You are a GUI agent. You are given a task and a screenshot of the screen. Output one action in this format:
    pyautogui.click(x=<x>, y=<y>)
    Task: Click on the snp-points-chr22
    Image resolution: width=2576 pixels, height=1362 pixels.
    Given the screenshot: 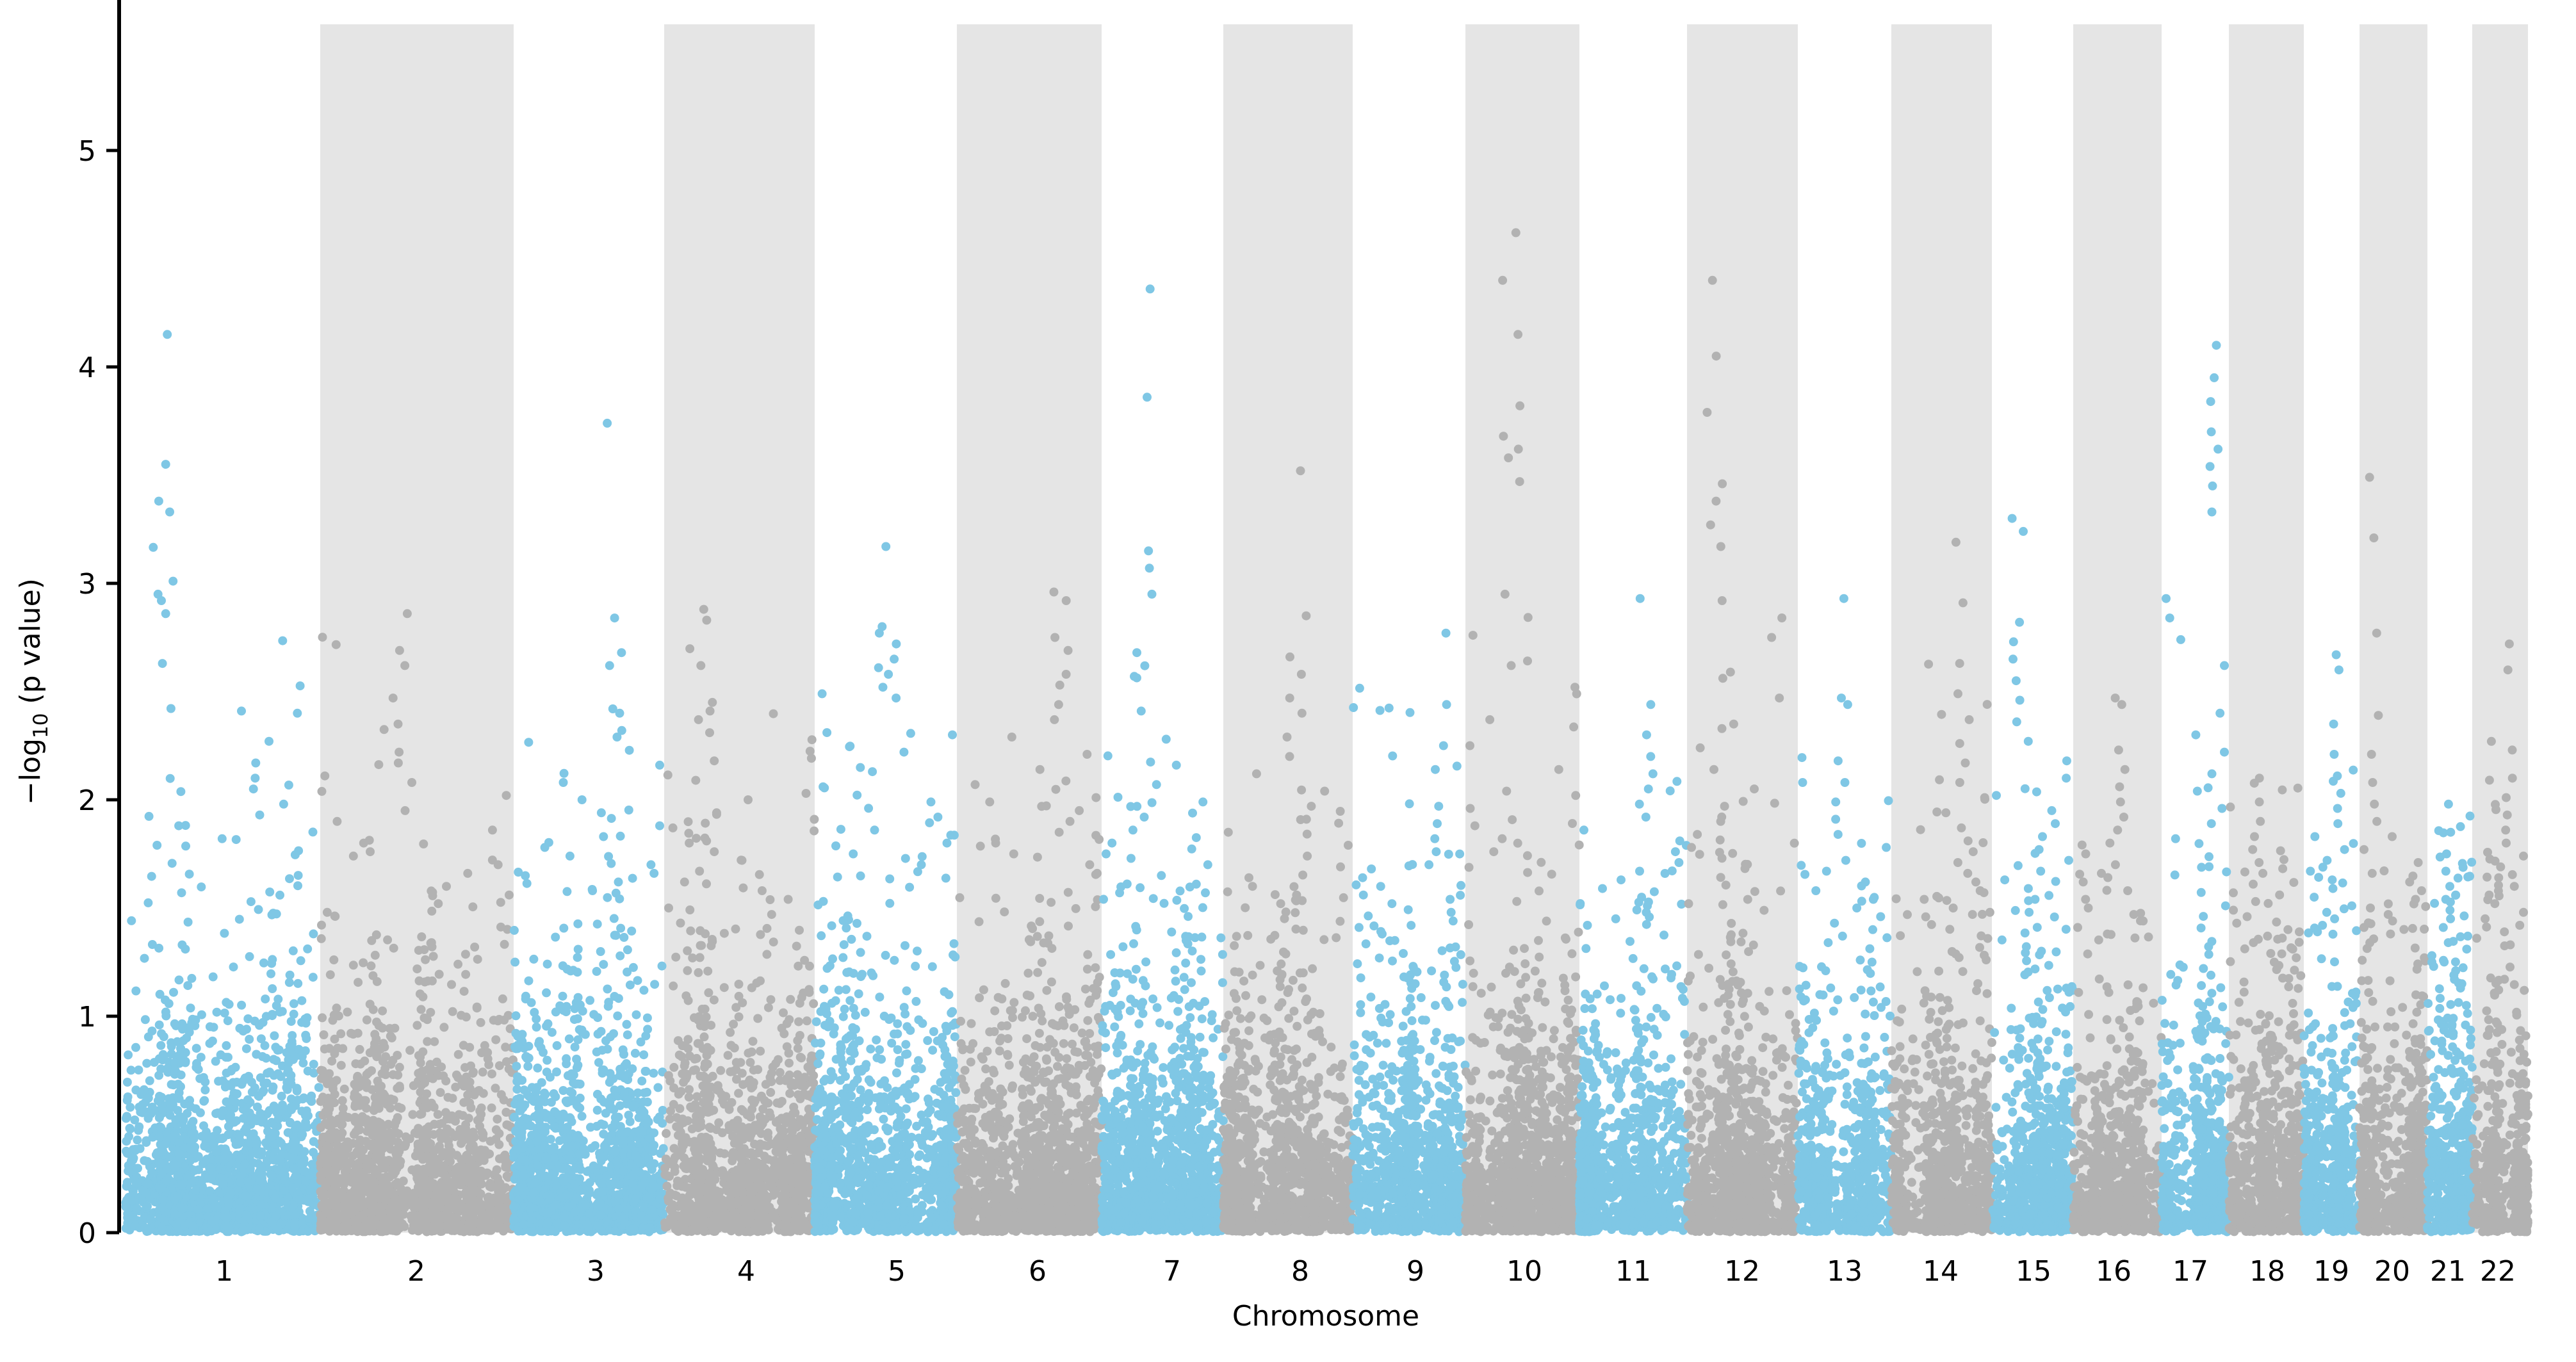 What is the action you would take?
    pyautogui.click(x=2500, y=938)
    